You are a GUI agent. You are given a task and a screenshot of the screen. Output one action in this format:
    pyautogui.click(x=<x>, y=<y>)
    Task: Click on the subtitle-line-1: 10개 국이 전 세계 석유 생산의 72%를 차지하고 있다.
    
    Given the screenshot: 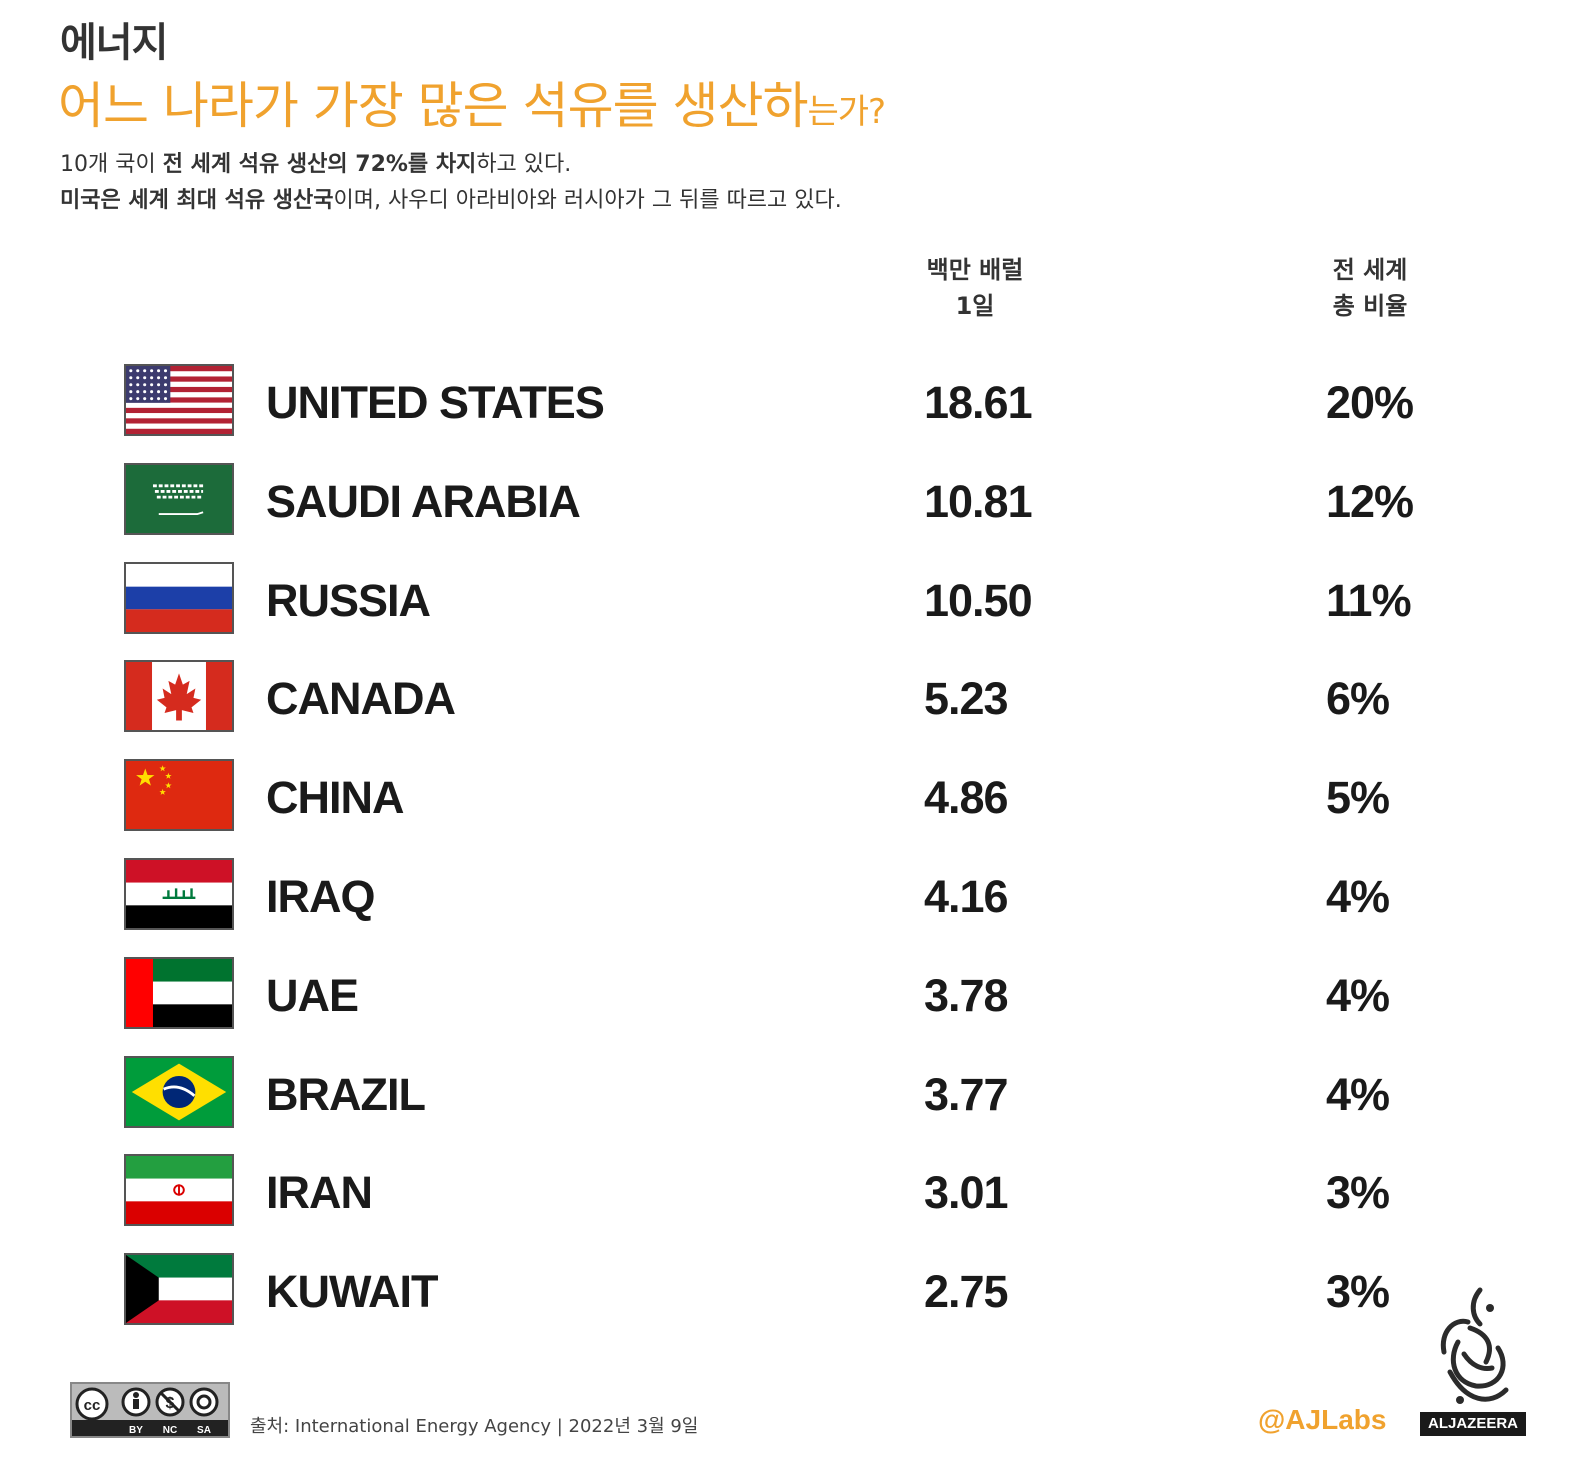 What is the action you would take?
    pyautogui.click(x=315, y=162)
    